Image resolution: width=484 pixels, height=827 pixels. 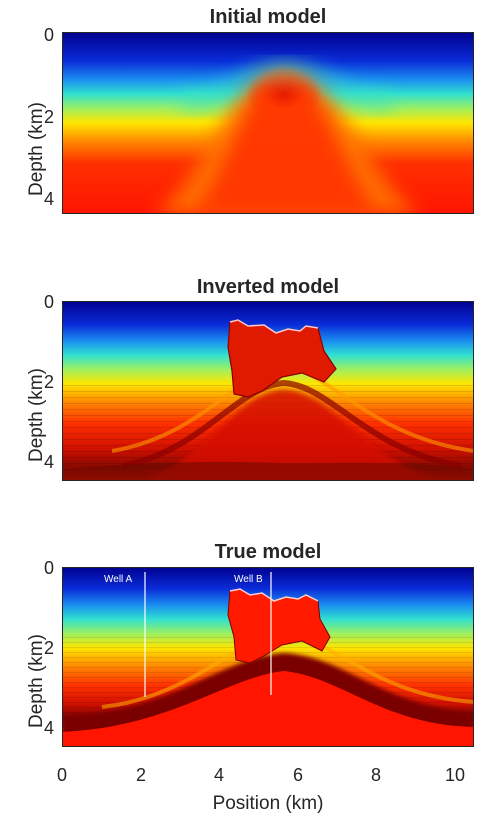 What do you see at coordinates (48, 462) in the screenshot?
I see `inverted-ytick-4: 4` at bounding box center [48, 462].